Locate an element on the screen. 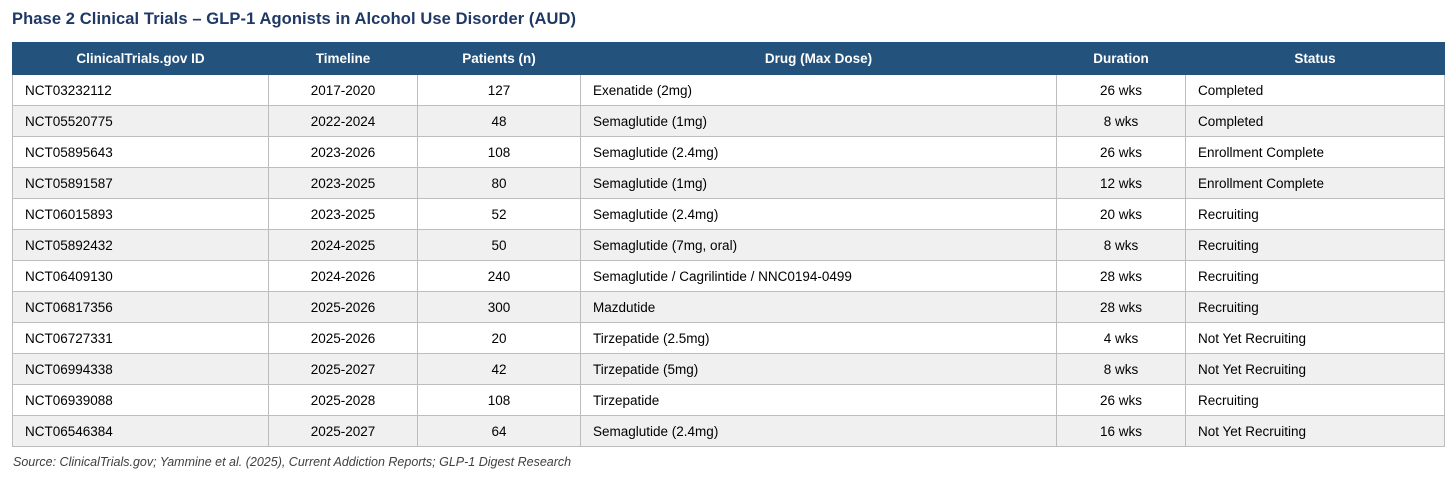  column-header-duration: Duration is located at coordinates (1121, 58).